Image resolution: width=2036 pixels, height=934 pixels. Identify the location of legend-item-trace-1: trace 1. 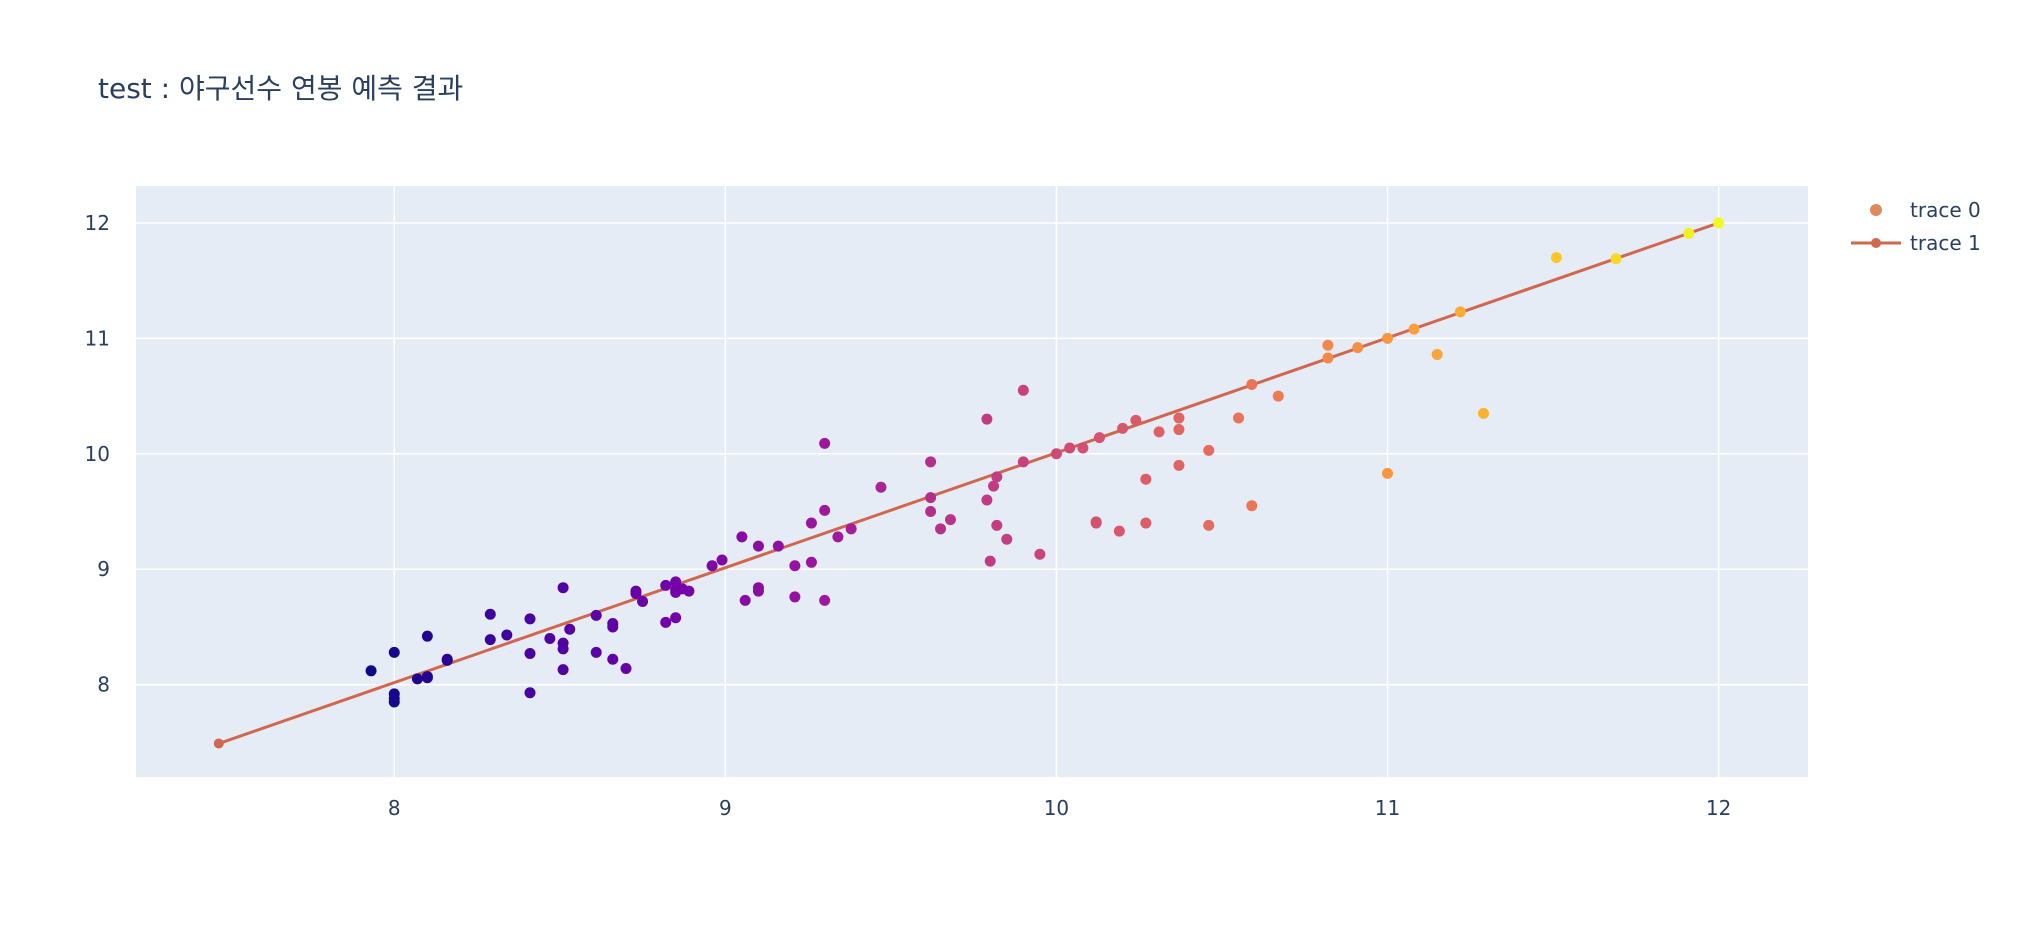
(1916, 243).